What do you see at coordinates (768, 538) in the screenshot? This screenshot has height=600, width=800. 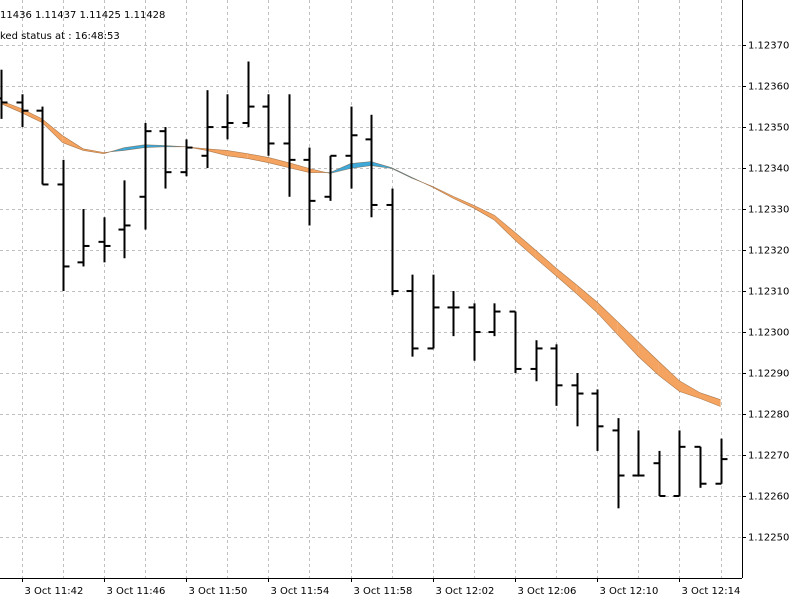 I see `y-tick-label: 1.12250` at bounding box center [768, 538].